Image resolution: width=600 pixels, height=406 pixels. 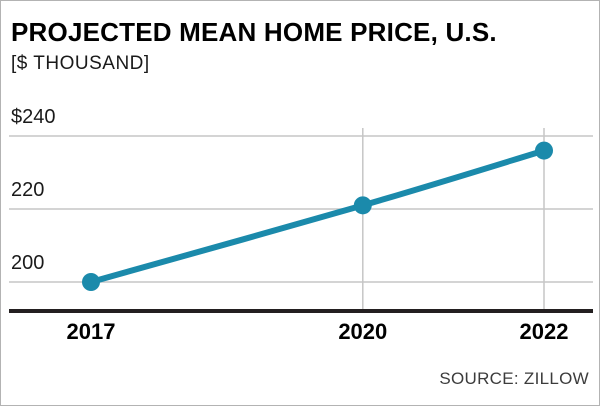 I want to click on chart-subtitle: [$ THOUSAND], so click(x=80, y=63).